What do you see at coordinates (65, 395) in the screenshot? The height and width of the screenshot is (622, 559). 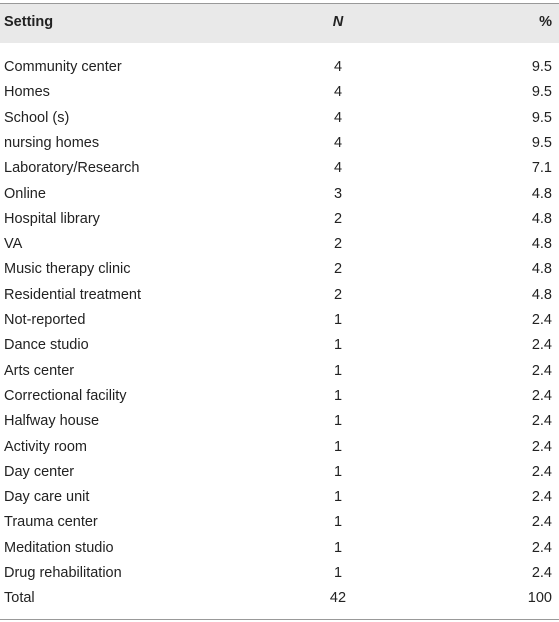 I see `setting-cell: Correctional facility` at bounding box center [65, 395].